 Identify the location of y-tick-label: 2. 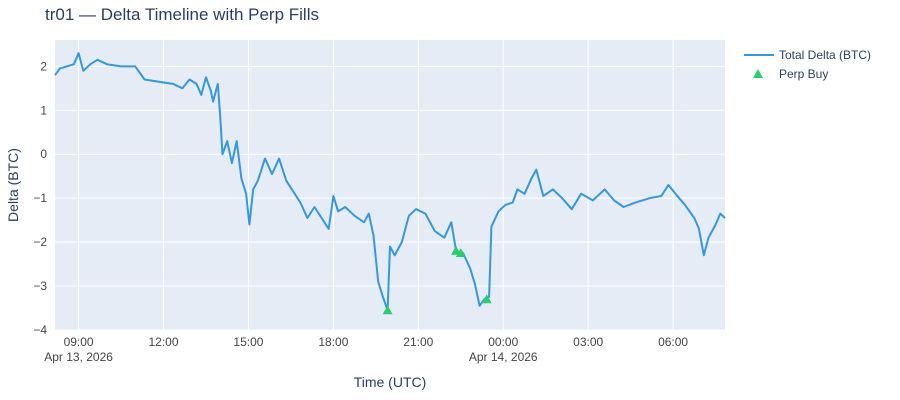
(43, 66).